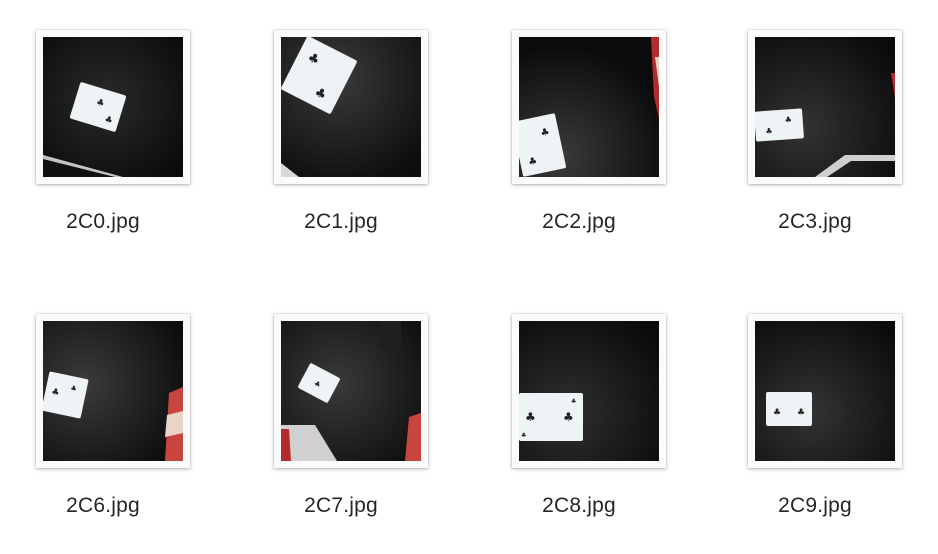 This screenshot has width=938, height=554. I want to click on file-item-2C8: ♣ ♣ ♣ ♣ 2C8.jpg, so click(584, 415).